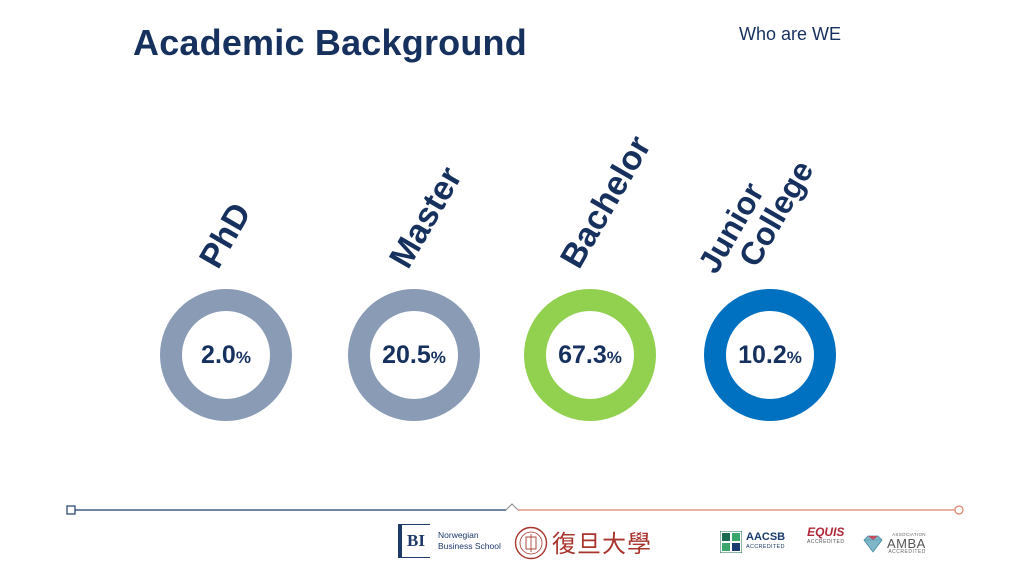 This screenshot has height=576, width=1024. I want to click on bi-logo: BI Norwegian Business School, so click(449, 541).